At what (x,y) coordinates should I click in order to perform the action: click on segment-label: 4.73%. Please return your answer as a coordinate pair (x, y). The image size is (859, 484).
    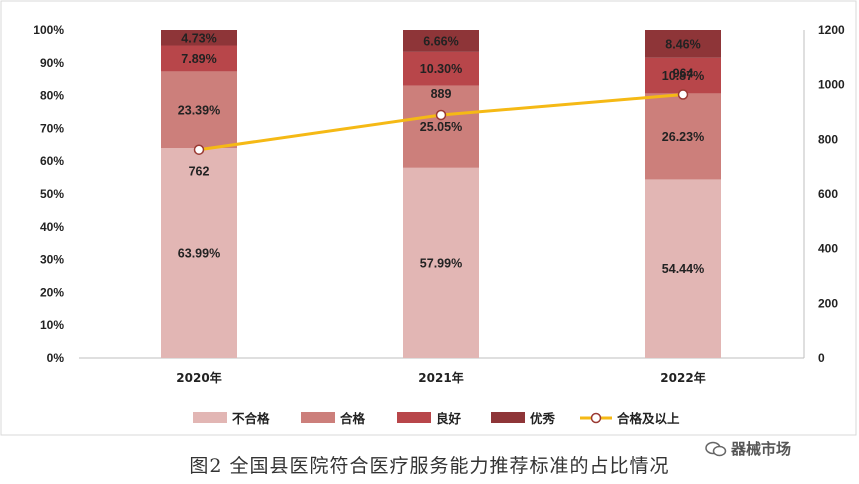
    Looking at the image, I should click on (198, 38).